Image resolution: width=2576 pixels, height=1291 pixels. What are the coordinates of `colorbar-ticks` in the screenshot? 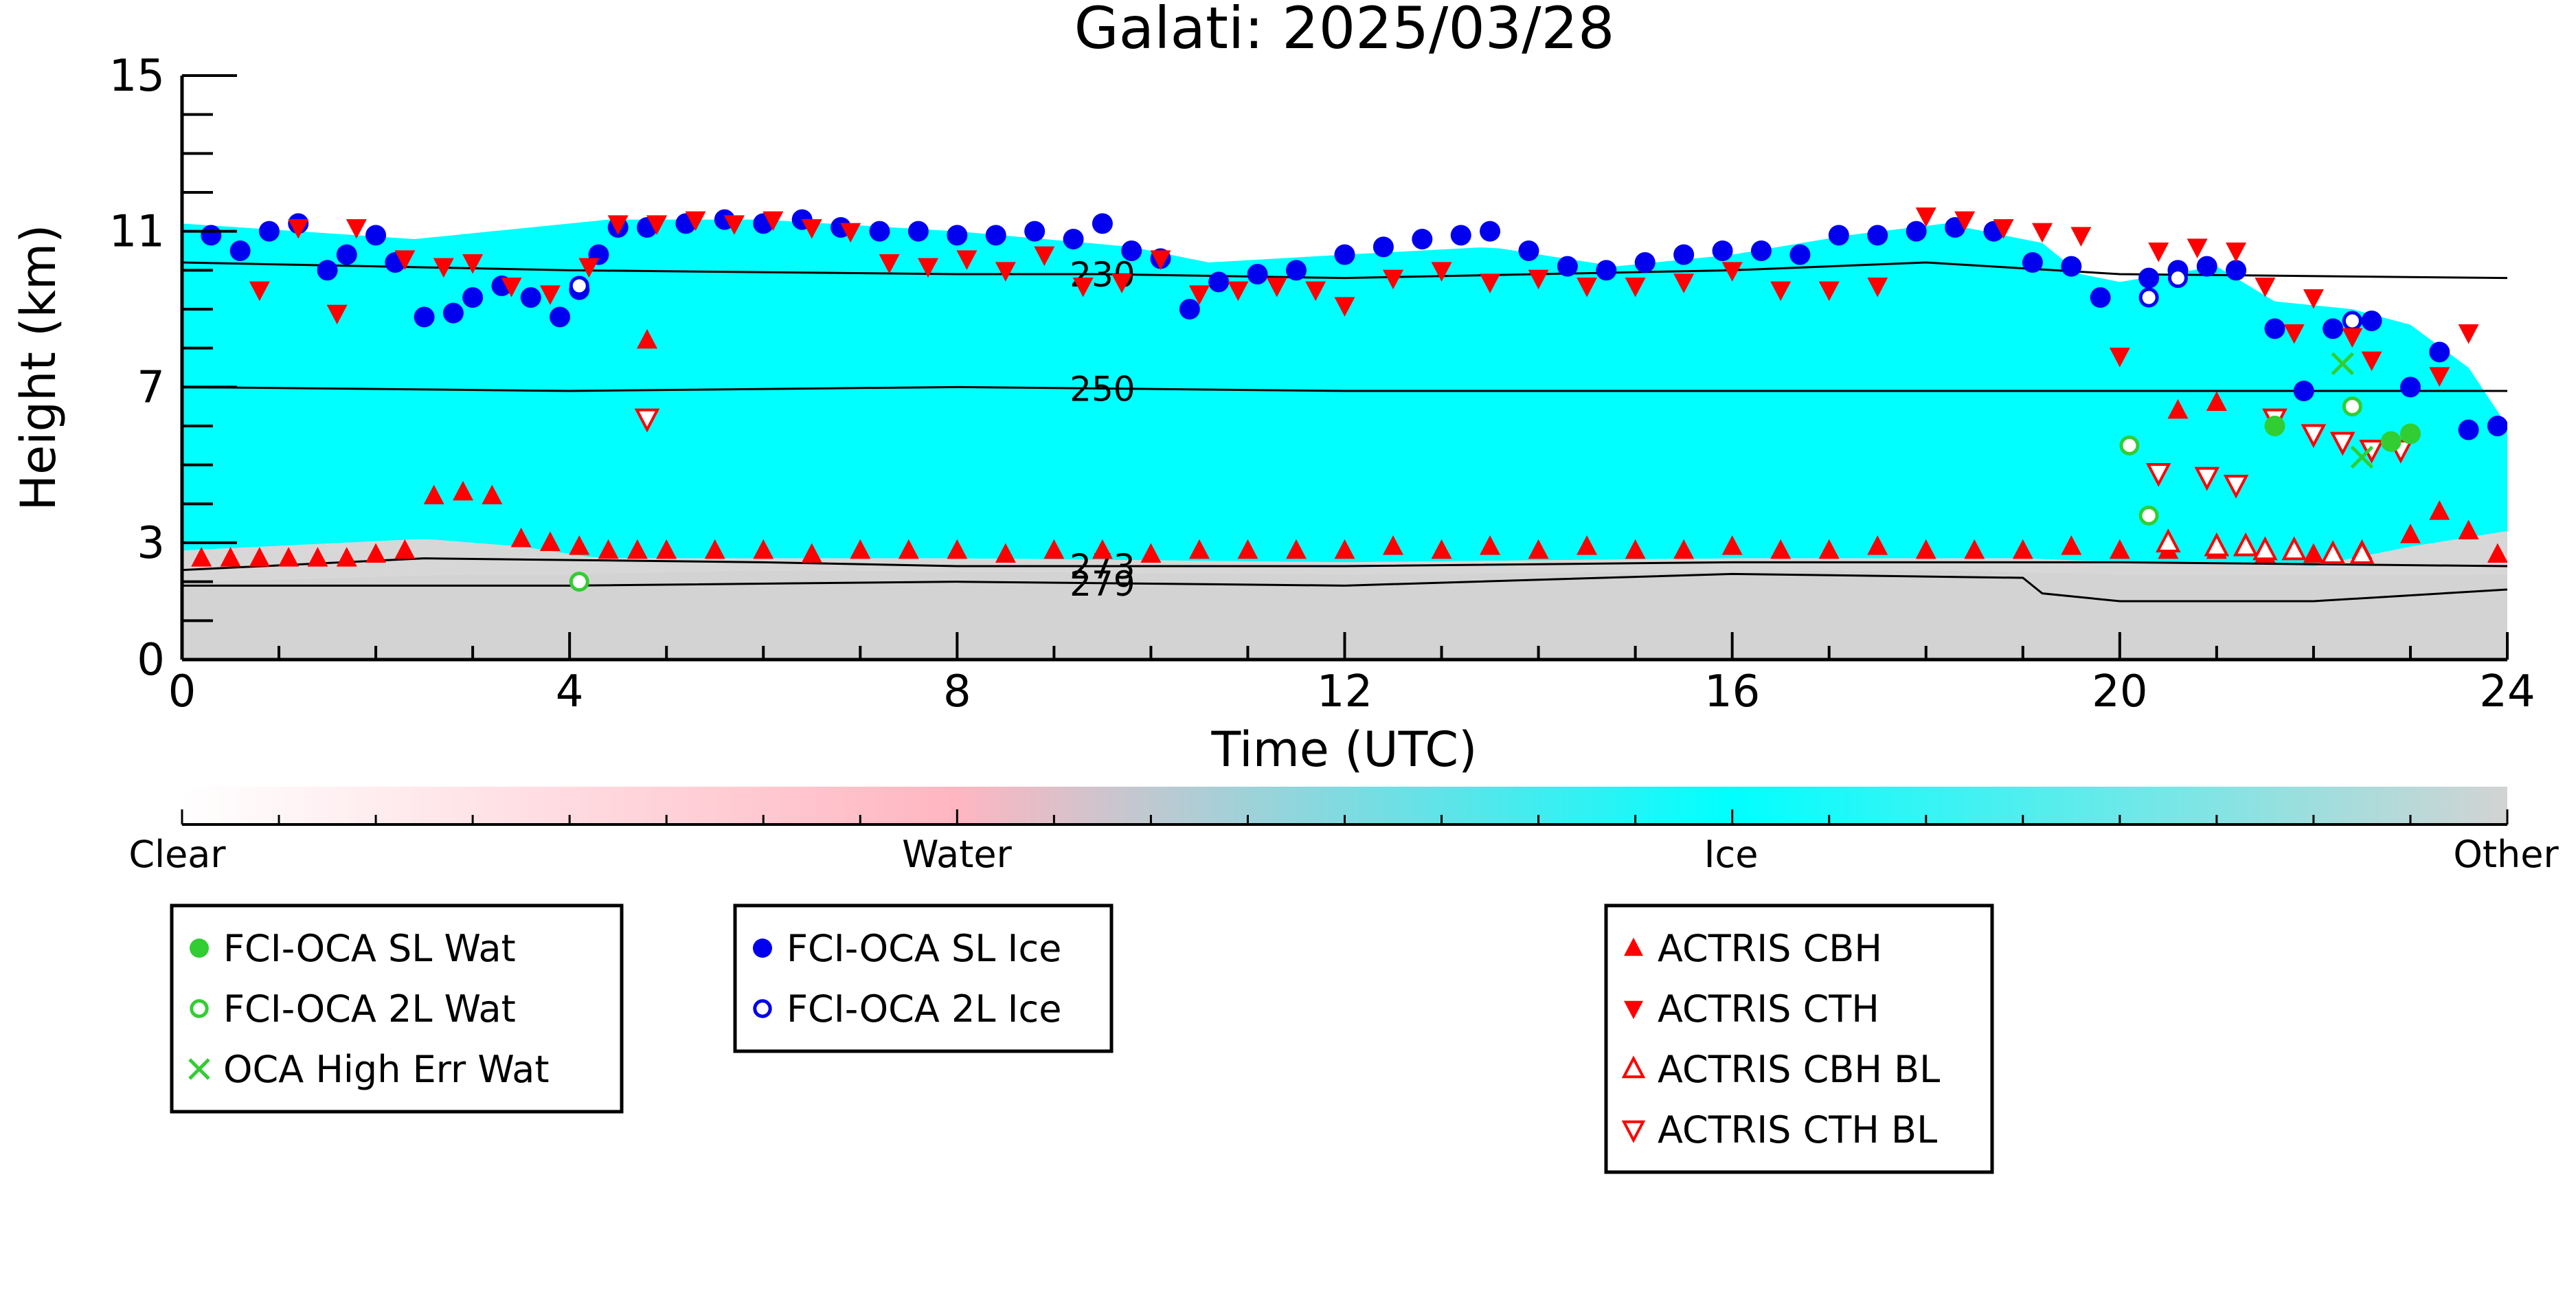 It's located at (1345, 816).